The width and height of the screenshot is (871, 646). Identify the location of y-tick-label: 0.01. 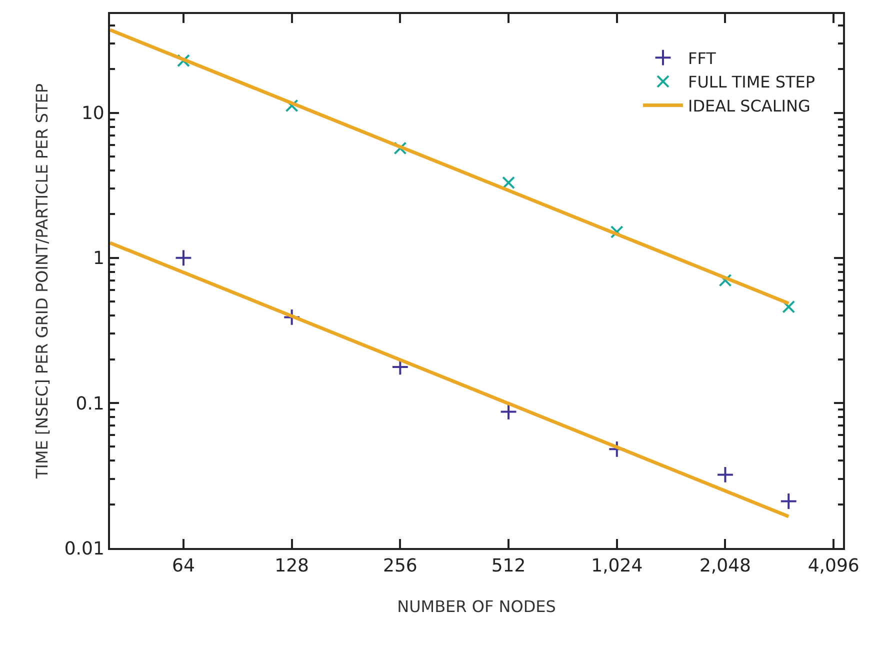
(84, 549).